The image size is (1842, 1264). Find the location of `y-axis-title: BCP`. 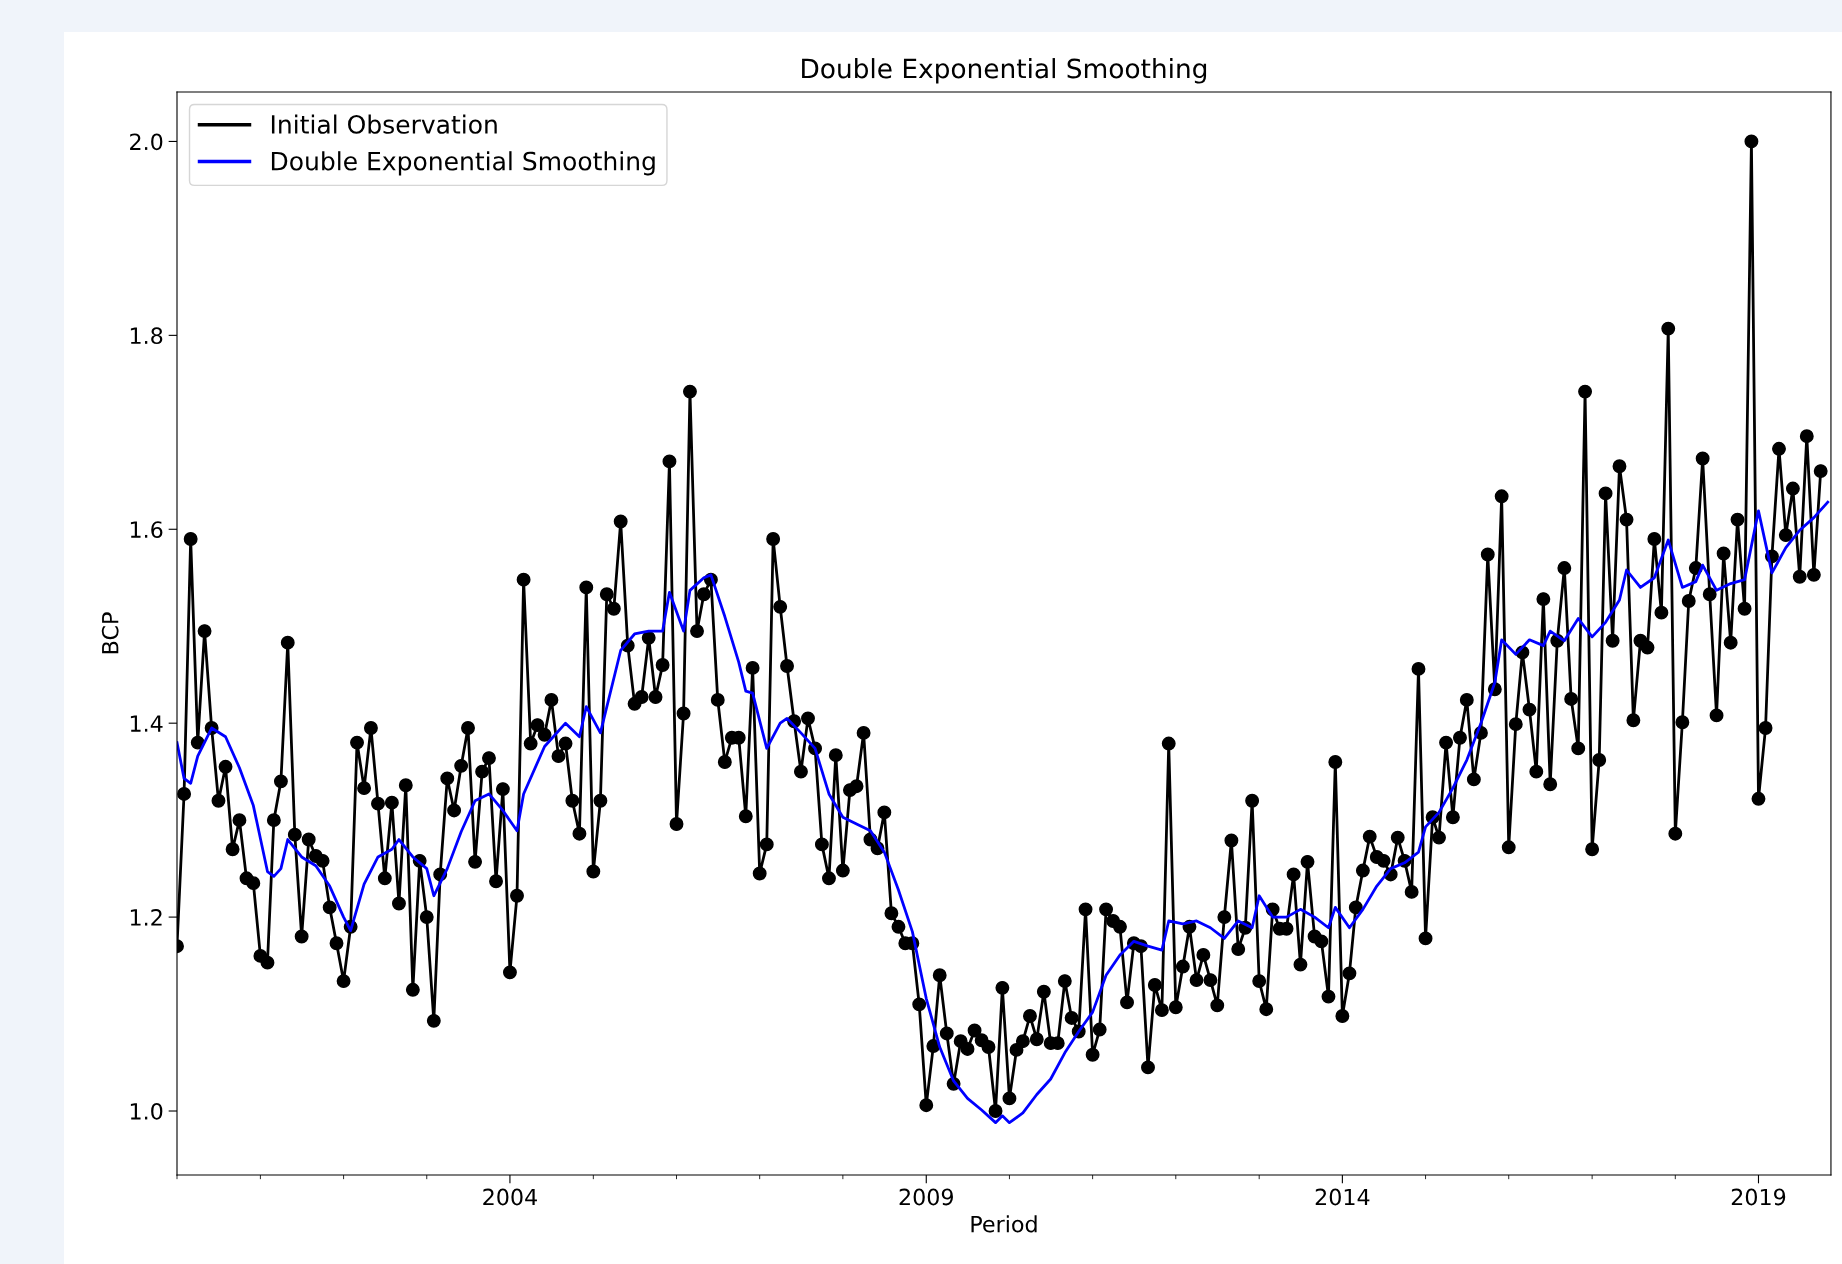

y-axis-title: BCP is located at coordinates (110, 633).